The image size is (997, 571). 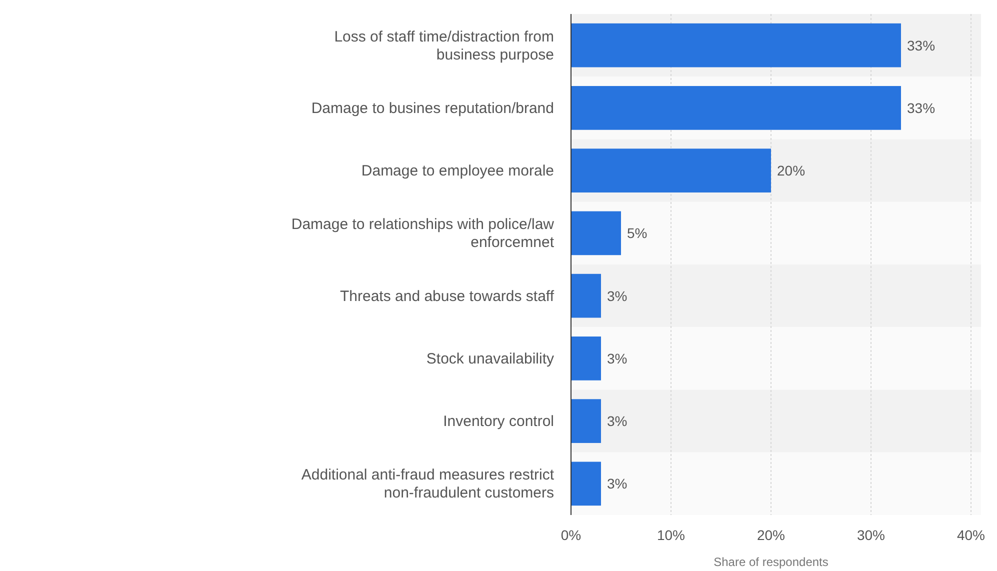 What do you see at coordinates (432, 107) in the screenshot?
I see `y-tick-label: Damage to busines reputation/brand` at bounding box center [432, 107].